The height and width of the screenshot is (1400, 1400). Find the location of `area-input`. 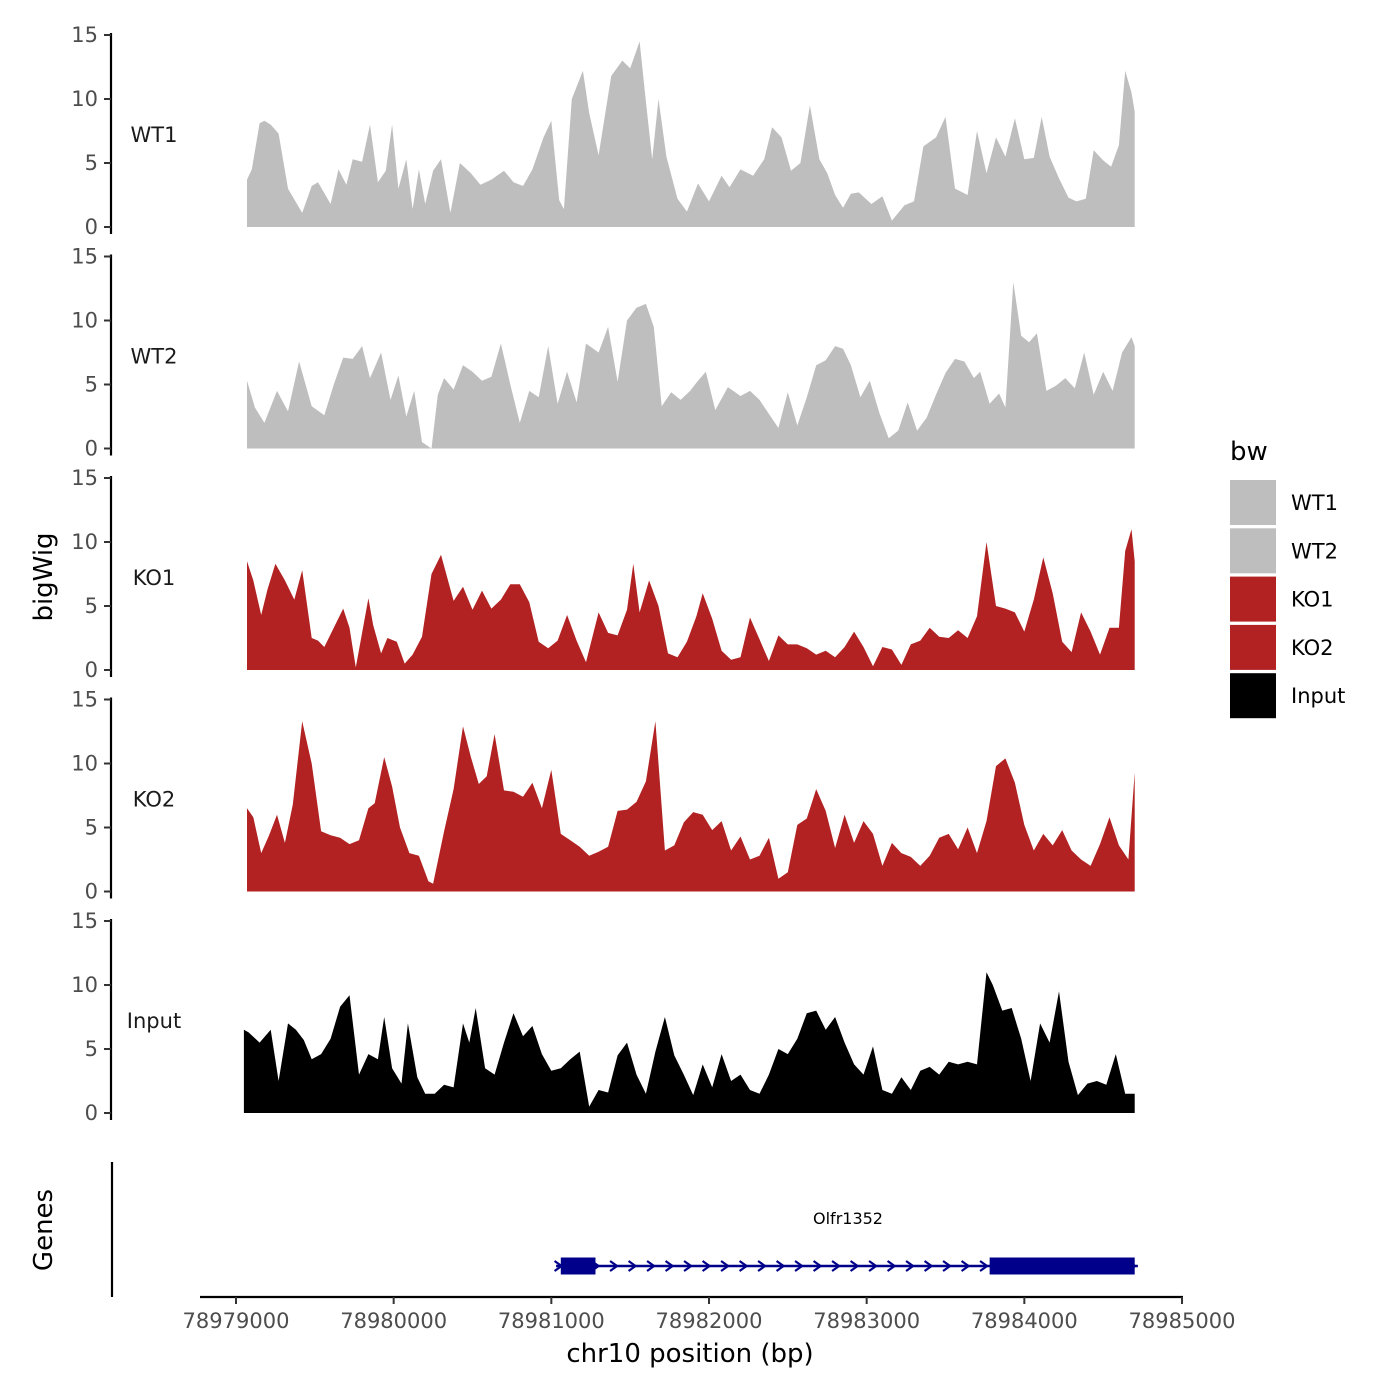

area-input is located at coordinates (689, 1042).